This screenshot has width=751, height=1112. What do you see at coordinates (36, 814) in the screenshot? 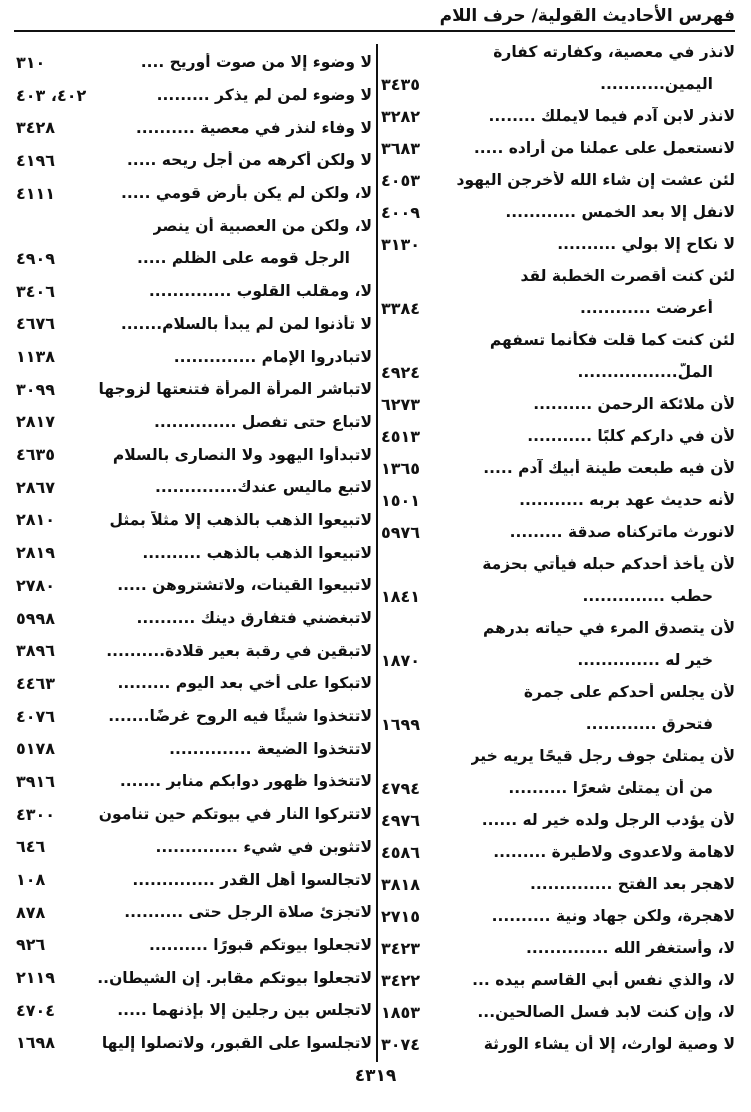
I see `entry-hadith-number: ٤٣٠٠` at bounding box center [36, 814].